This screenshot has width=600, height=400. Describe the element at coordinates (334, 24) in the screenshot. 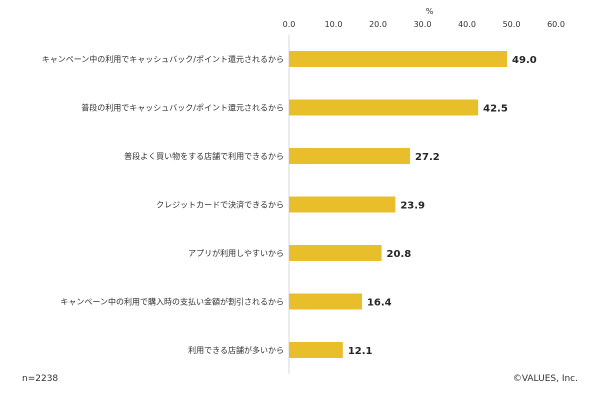

I see `x-tick-label: 10.0` at that location.